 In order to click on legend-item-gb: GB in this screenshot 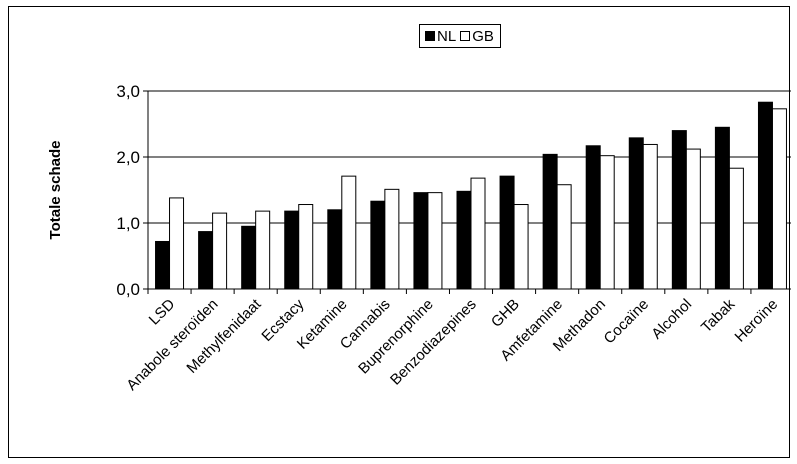, I will do `click(477, 36)`.